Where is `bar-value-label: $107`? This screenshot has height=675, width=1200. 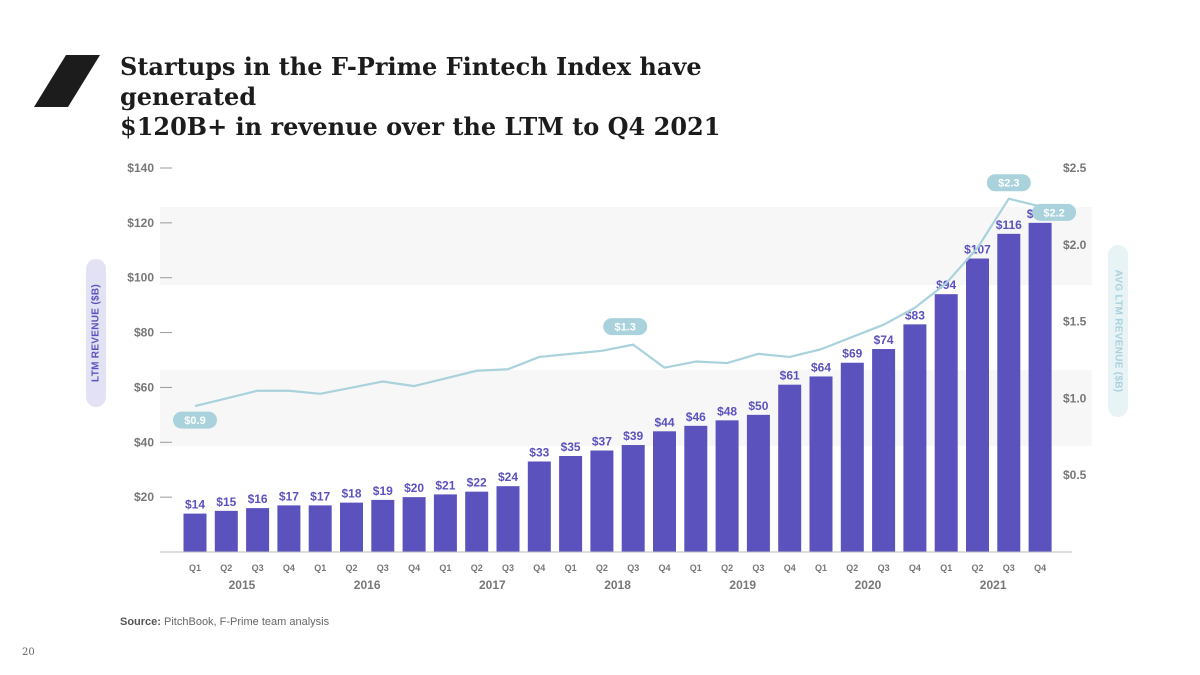 bar-value-label: $107 is located at coordinates (977, 250).